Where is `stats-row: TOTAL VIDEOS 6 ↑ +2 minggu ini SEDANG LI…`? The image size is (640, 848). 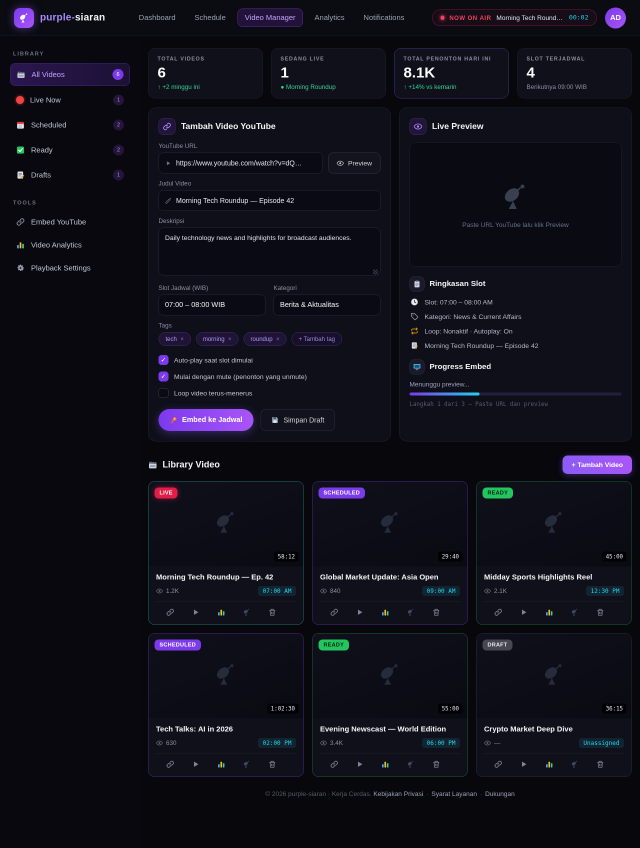 stats-row: TOTAL VIDEOS 6 ↑ +2 minggu ini SEDANG LI… is located at coordinates (390, 73).